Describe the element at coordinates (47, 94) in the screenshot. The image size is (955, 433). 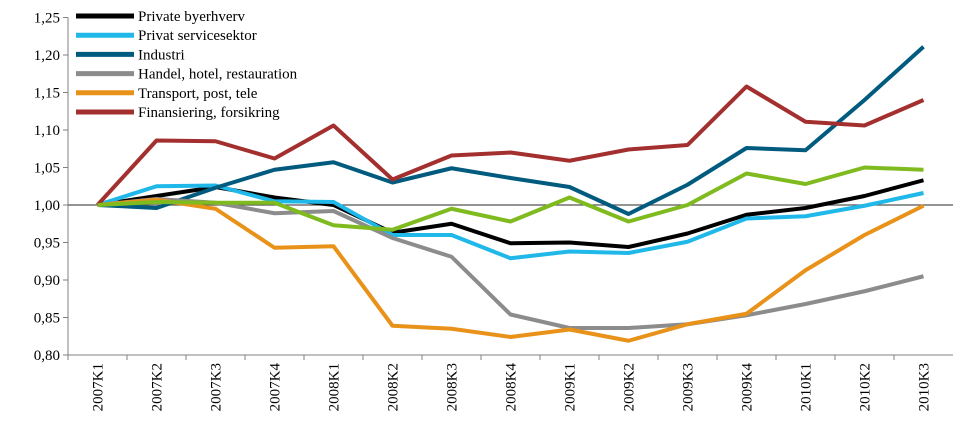
I see `y-tick-label: 1,15` at that location.